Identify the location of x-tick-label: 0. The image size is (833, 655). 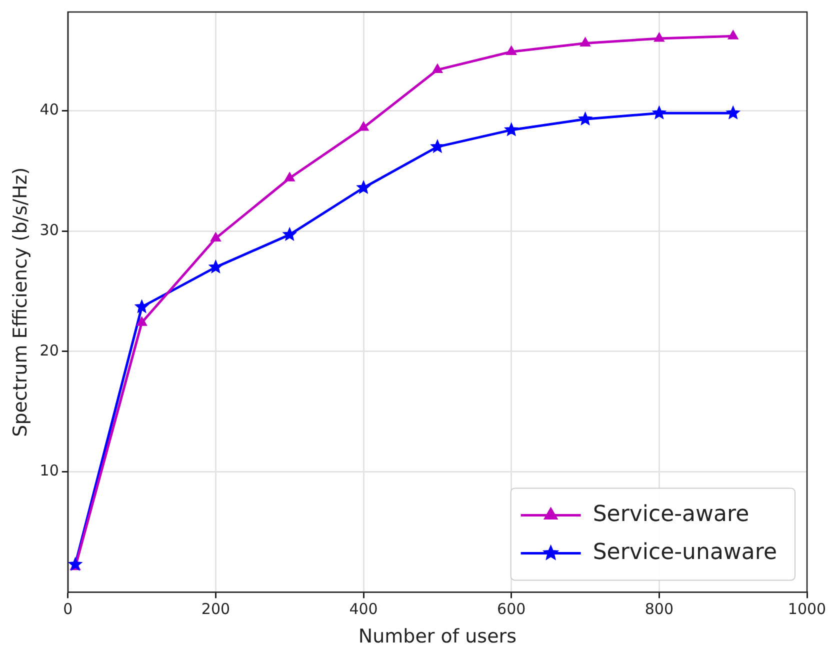
(68, 609).